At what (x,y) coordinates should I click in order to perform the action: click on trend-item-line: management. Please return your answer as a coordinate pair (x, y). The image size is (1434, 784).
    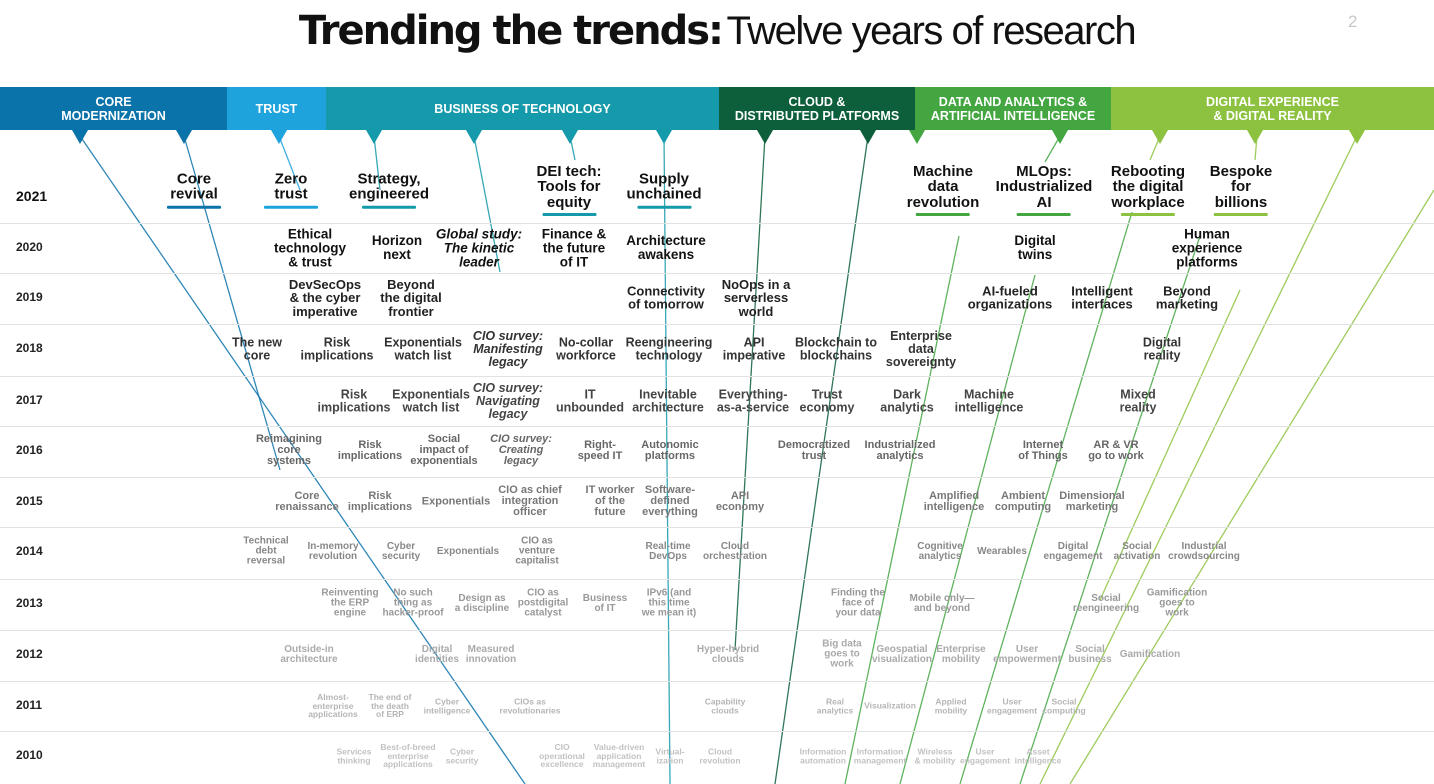
    Looking at the image, I should click on (619, 764).